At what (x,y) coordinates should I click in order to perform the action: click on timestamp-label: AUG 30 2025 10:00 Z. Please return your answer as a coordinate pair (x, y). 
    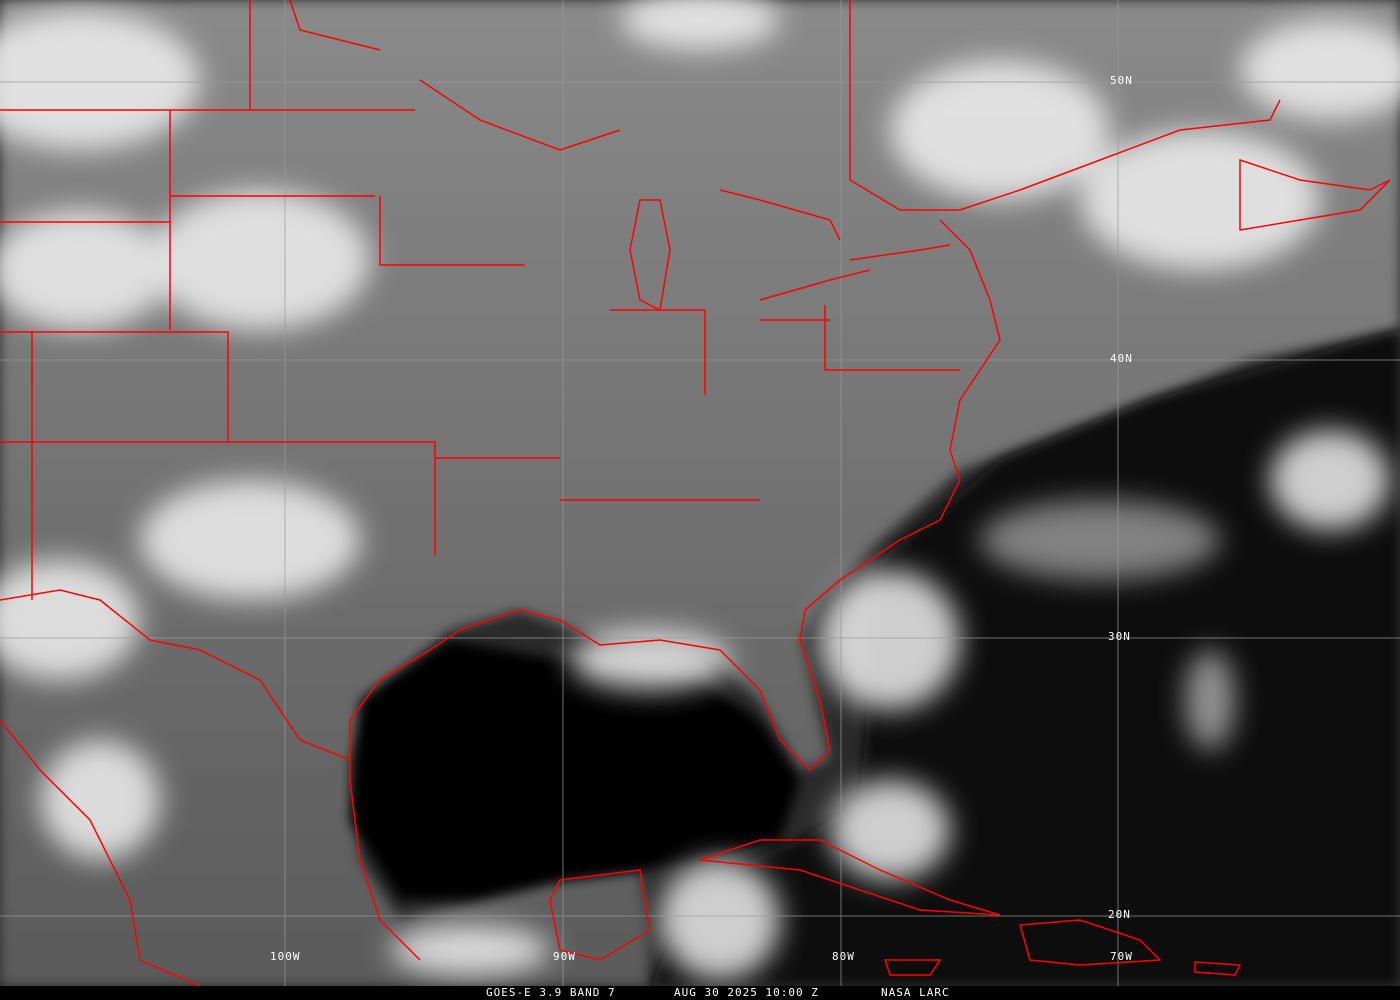
    Looking at the image, I should click on (746, 992).